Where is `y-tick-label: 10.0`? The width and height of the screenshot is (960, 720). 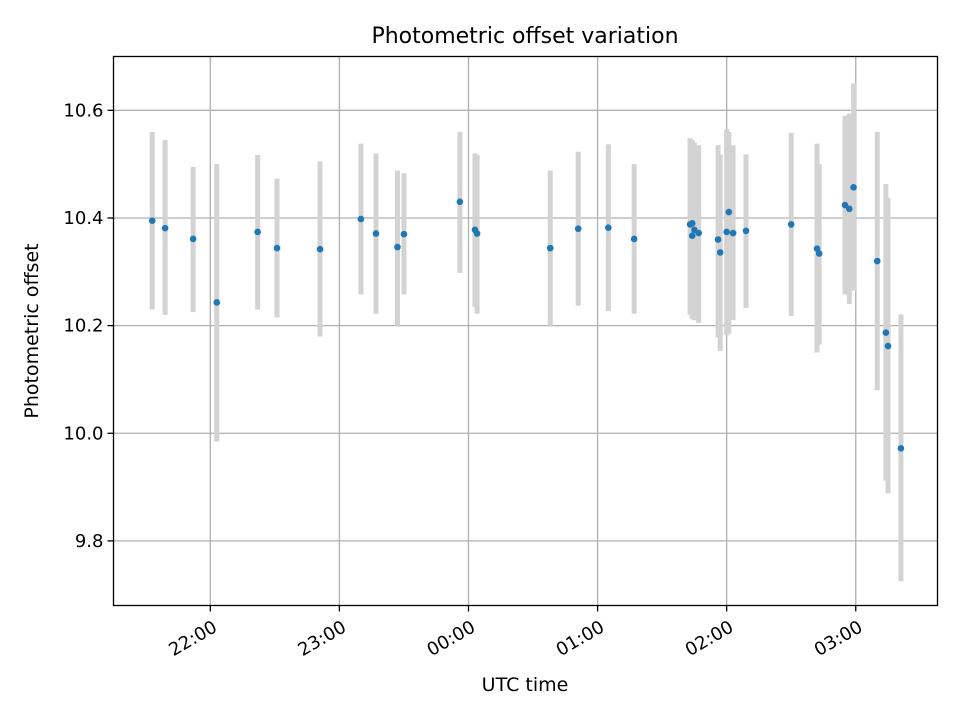
y-tick-label: 10.0 is located at coordinates (83, 433).